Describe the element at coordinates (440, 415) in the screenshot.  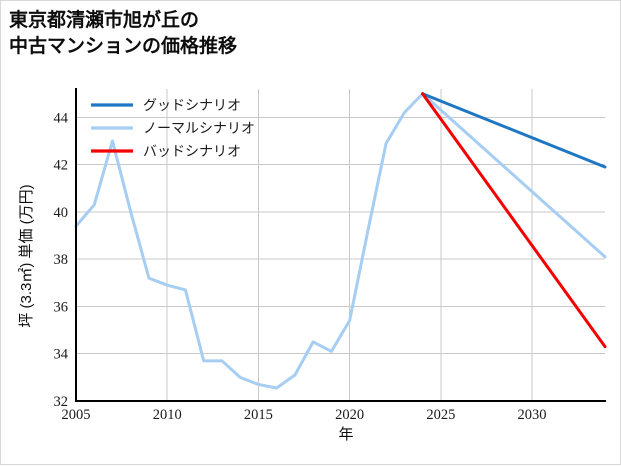
I see `x-tick-label: 2025` at that location.